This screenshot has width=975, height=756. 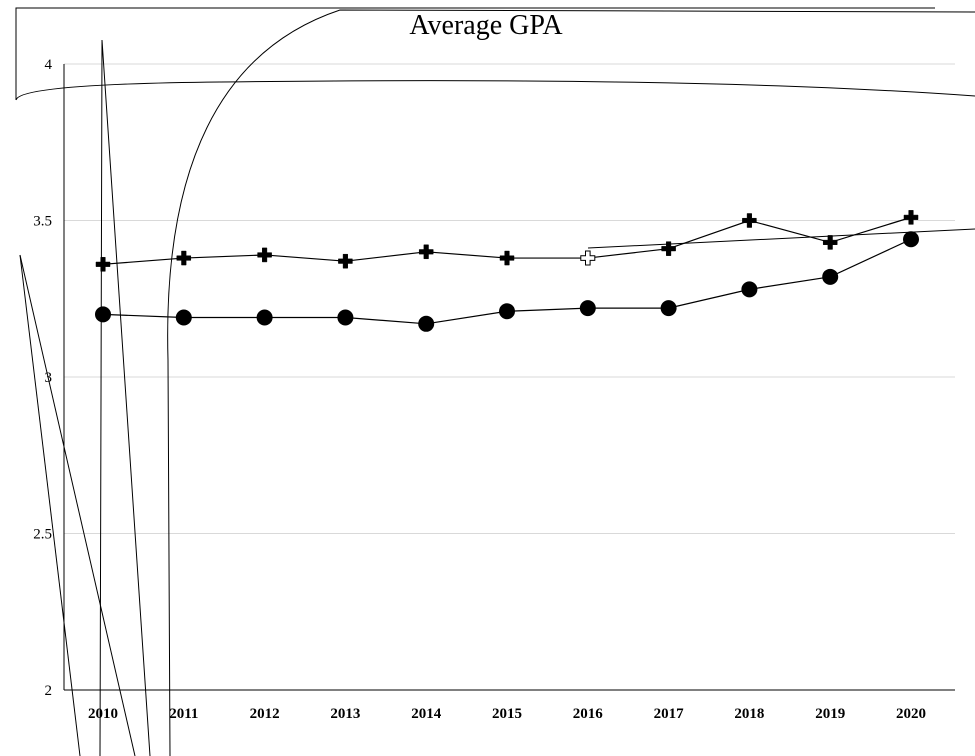 I want to click on x-tick-label: 2016, so click(x=588, y=714).